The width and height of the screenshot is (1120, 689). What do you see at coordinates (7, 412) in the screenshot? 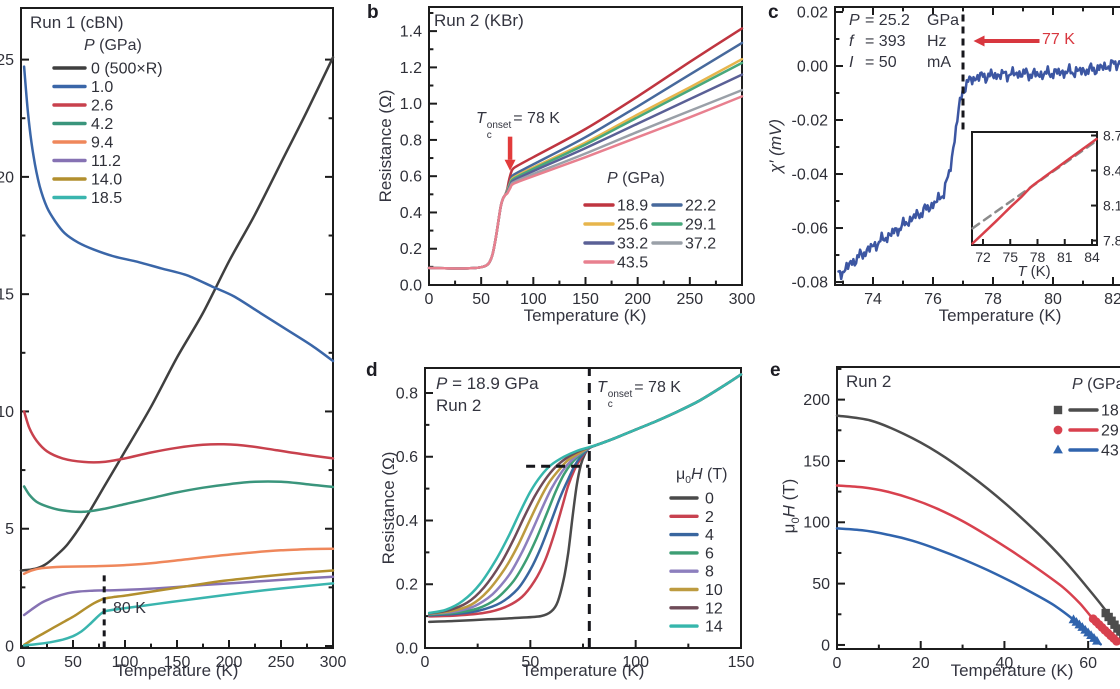
I see `tick-label: 10` at bounding box center [7, 412].